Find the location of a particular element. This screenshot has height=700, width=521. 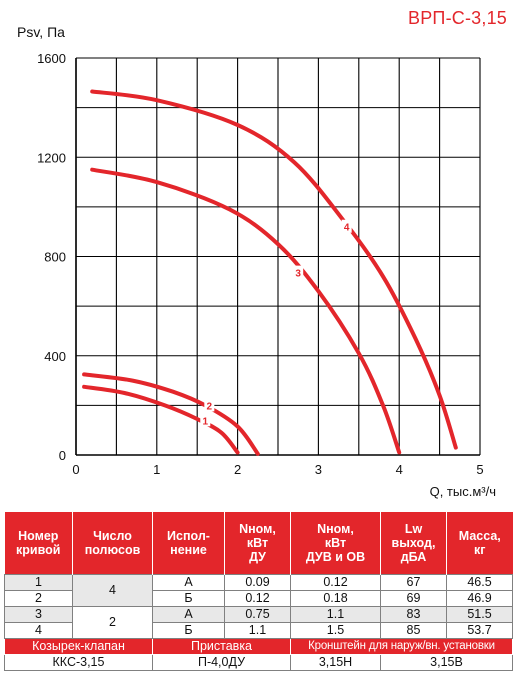

header-power-duv: Nном, кВт ДУВ и ОВ is located at coordinates (335, 543).